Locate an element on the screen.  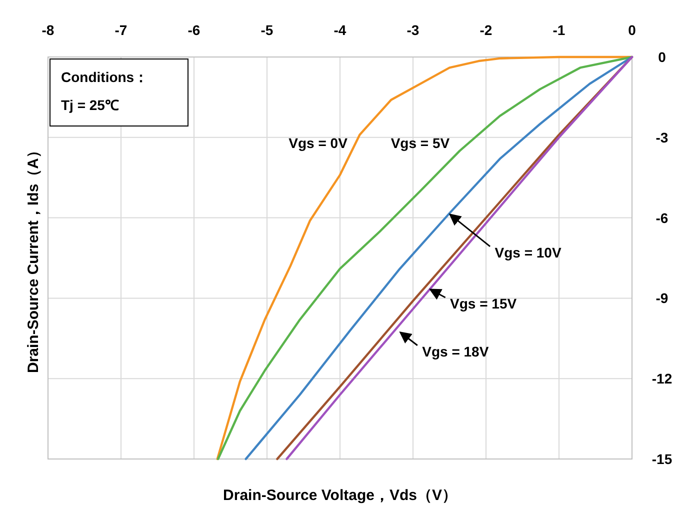
y-tick-label: 0 is located at coordinates (662, 57).